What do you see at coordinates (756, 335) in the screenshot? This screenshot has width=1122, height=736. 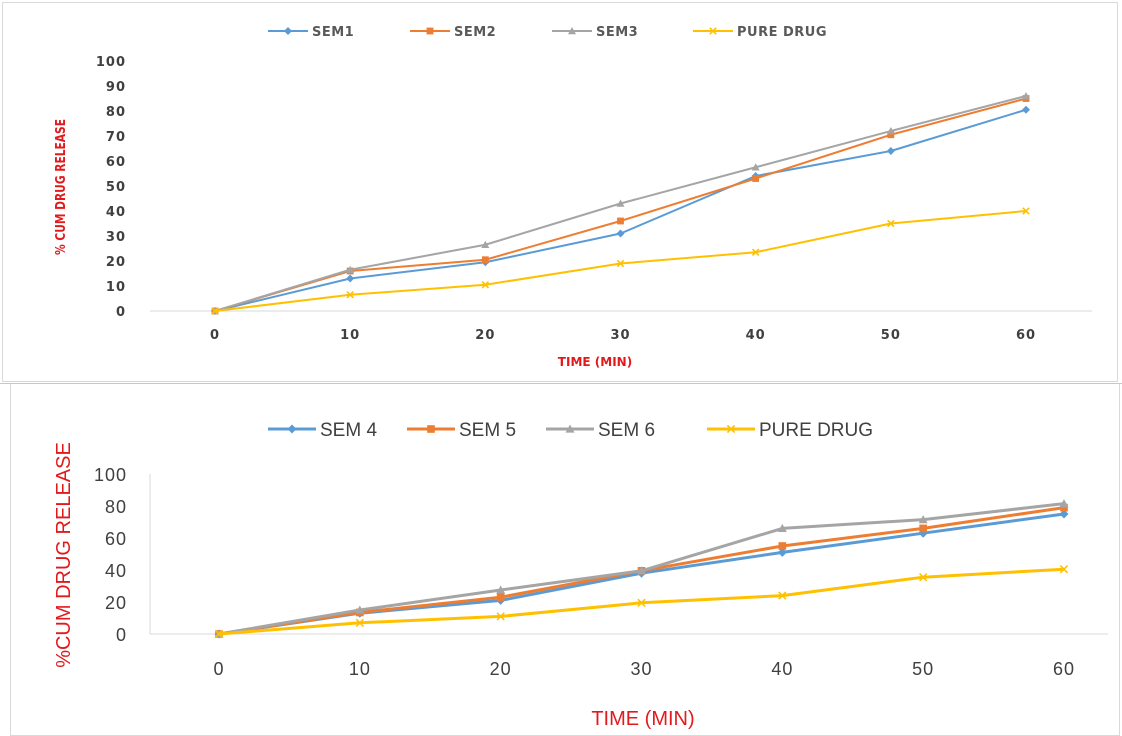 I see `x-tick-label-top: 40` at bounding box center [756, 335].